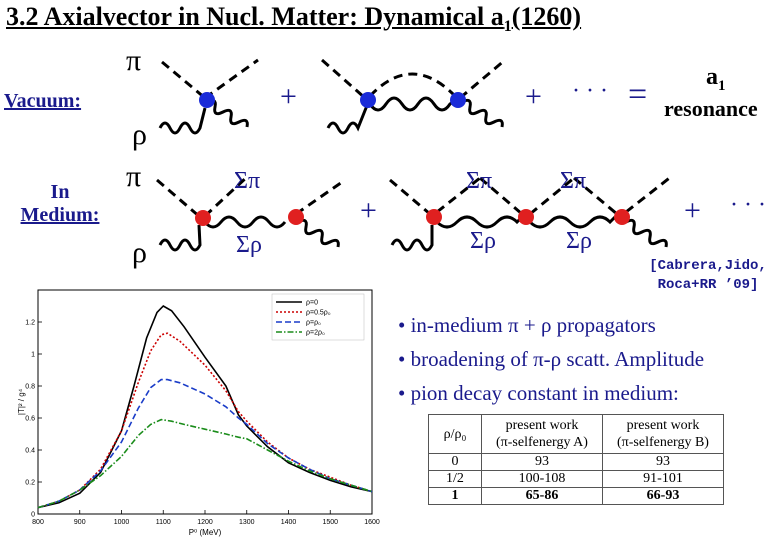  What do you see at coordinates (33, 515) in the screenshot?
I see `y-tick-label: 0` at bounding box center [33, 515].